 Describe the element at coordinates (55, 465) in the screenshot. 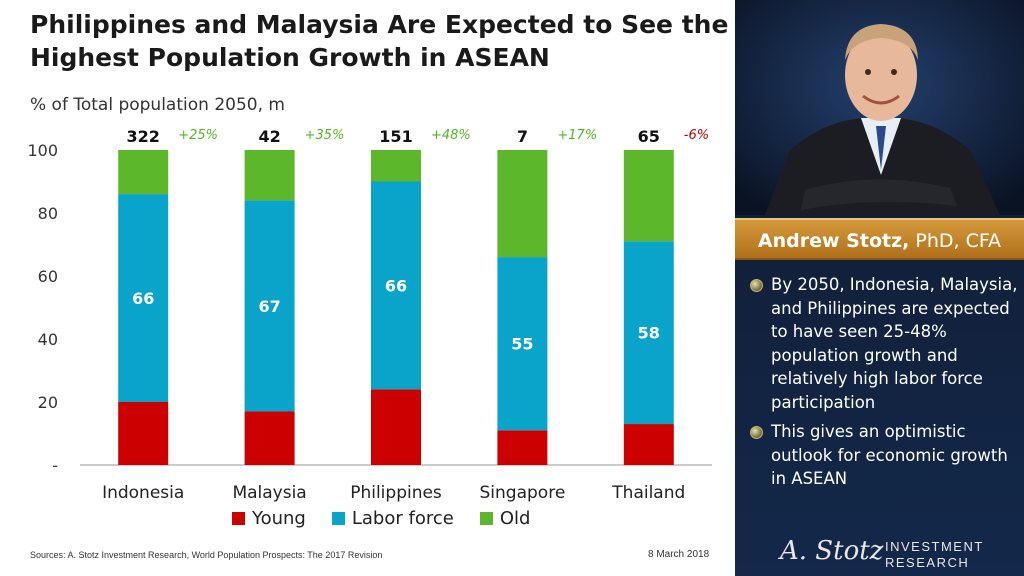

I see `y-tick-label: -` at that location.